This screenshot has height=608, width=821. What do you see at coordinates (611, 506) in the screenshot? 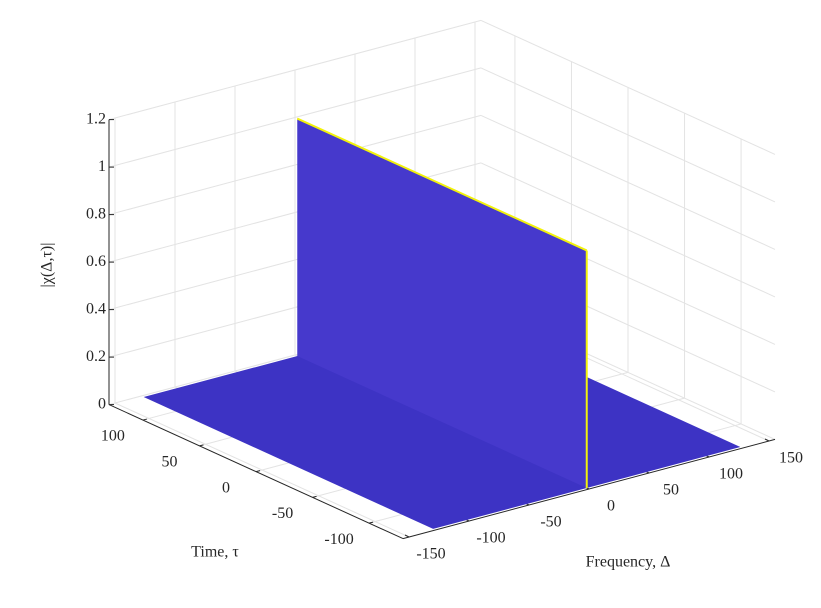
I see `x-tick-label: 0` at bounding box center [611, 506].